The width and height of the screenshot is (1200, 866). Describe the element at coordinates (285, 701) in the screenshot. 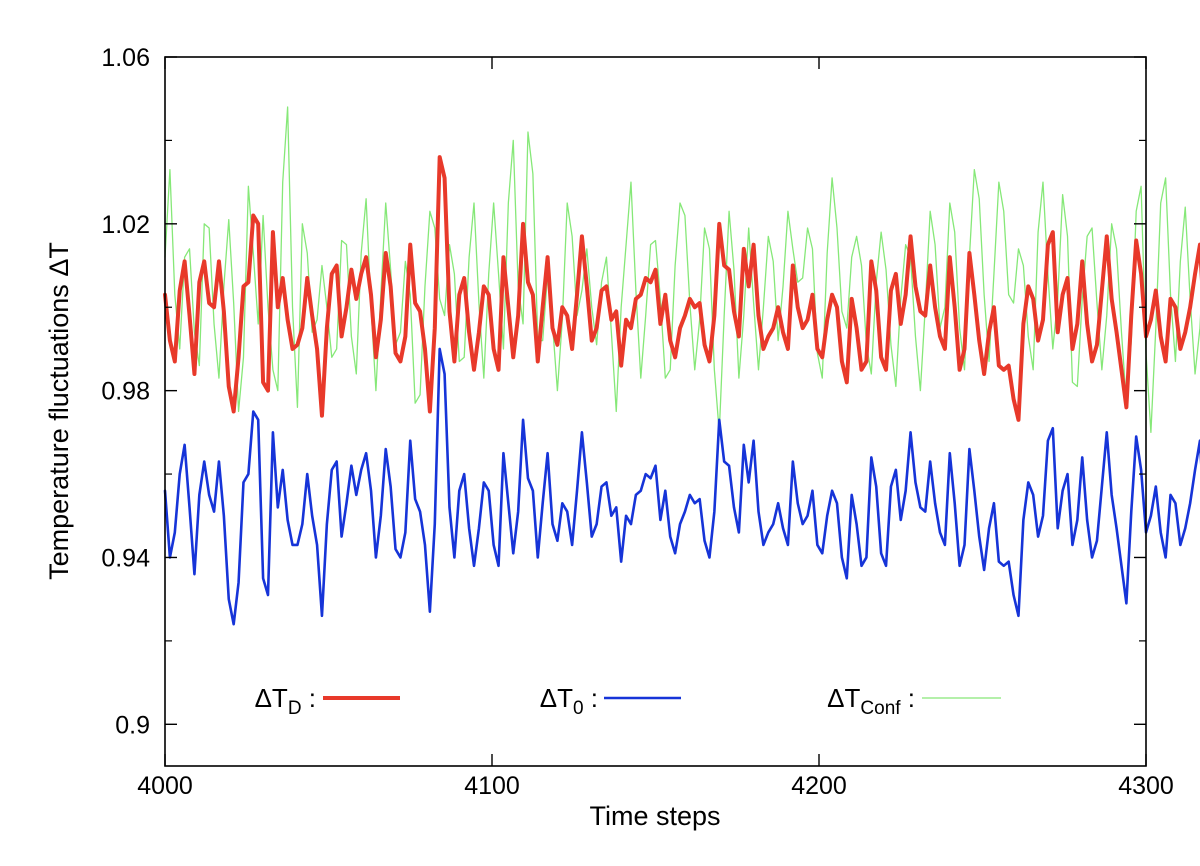

I see `legend-label: ΔTD :` at that location.